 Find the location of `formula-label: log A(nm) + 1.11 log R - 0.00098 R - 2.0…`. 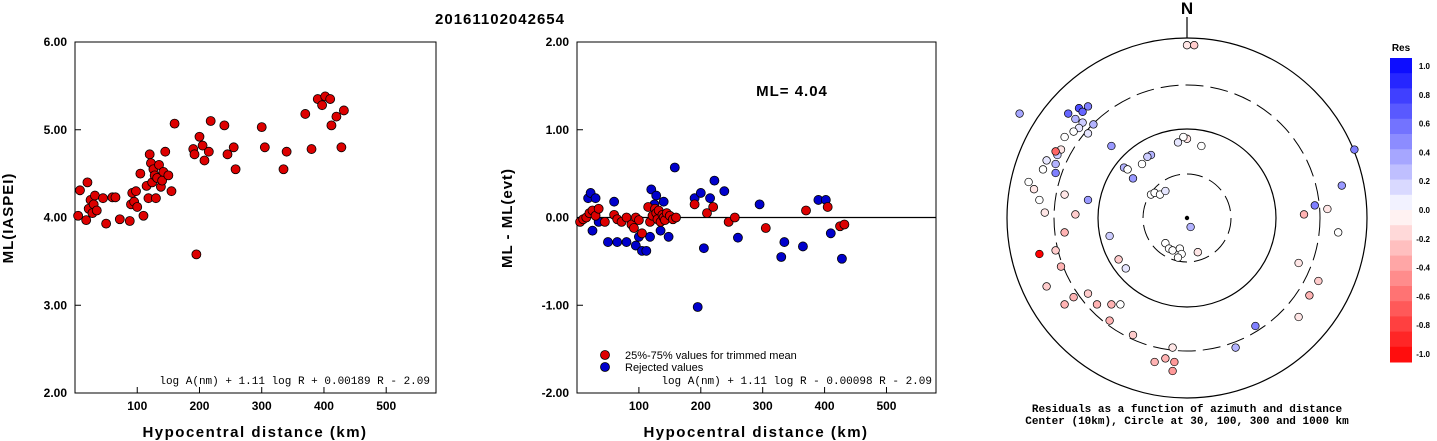

formula-label: log A(nm) + 1.11 log R - 0.00098 R - 2.0… is located at coordinates (796, 382).